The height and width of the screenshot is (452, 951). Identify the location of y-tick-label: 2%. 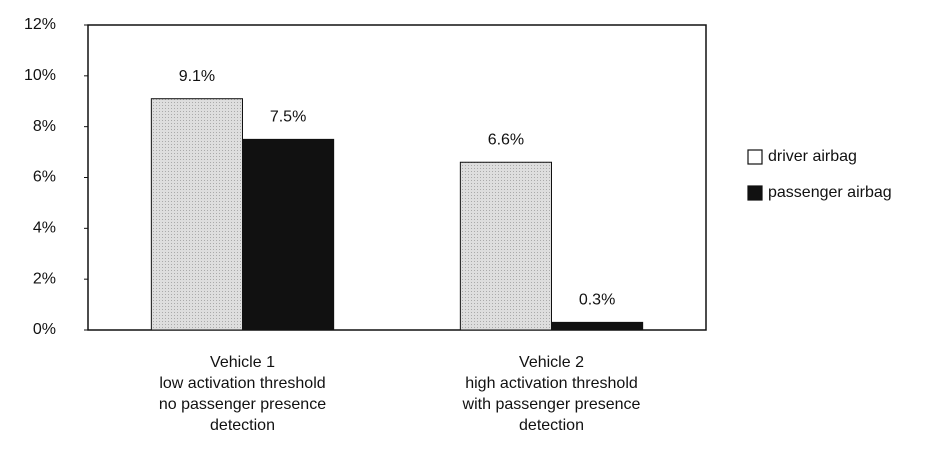
(44, 278).